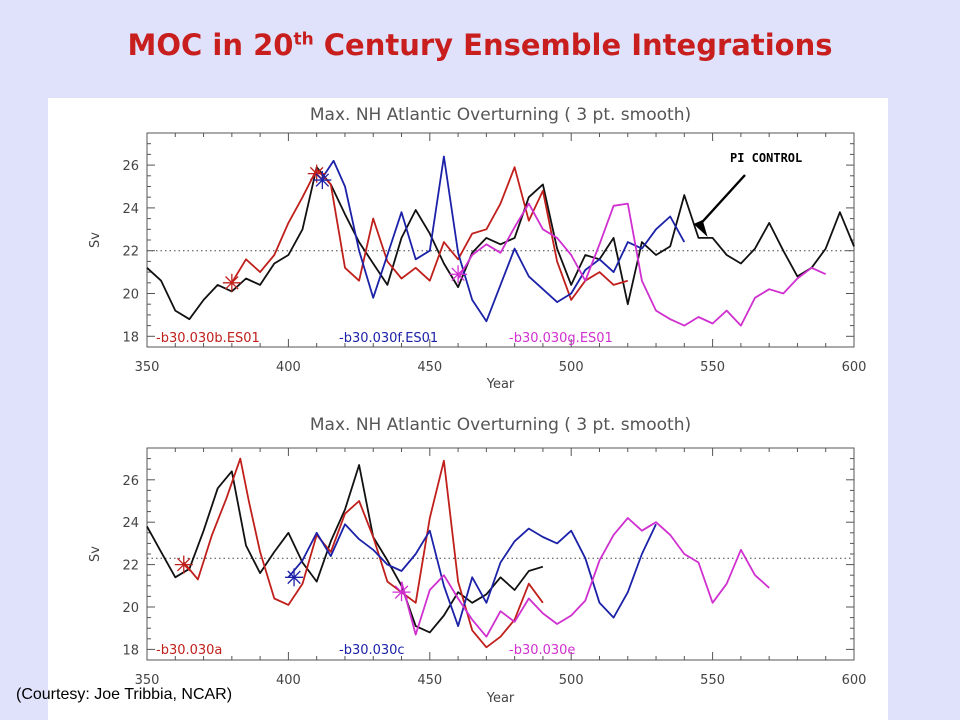 This screenshot has width=960, height=720. I want to click on pi-control-arrowhead, so click(700, 228).